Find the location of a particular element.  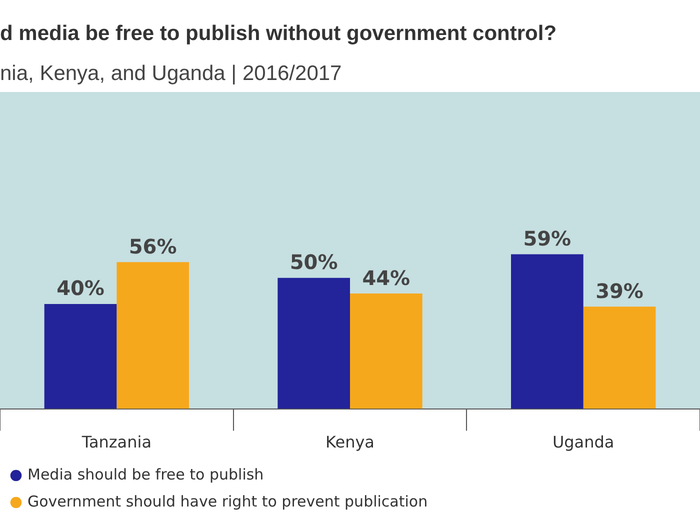

legend-label: Government should have right to prevent publication is located at coordinates (228, 501).